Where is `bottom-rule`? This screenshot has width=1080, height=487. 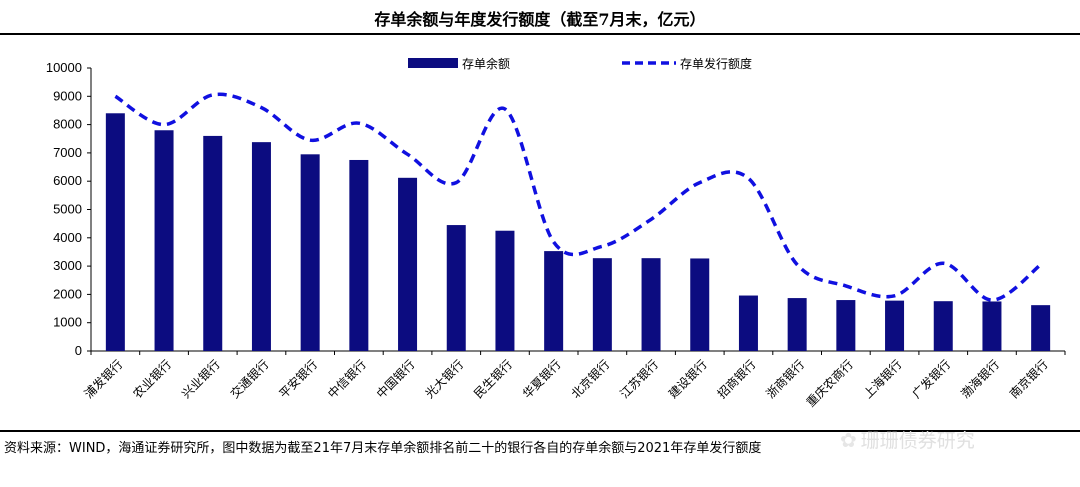
bottom-rule is located at coordinates (540, 431).